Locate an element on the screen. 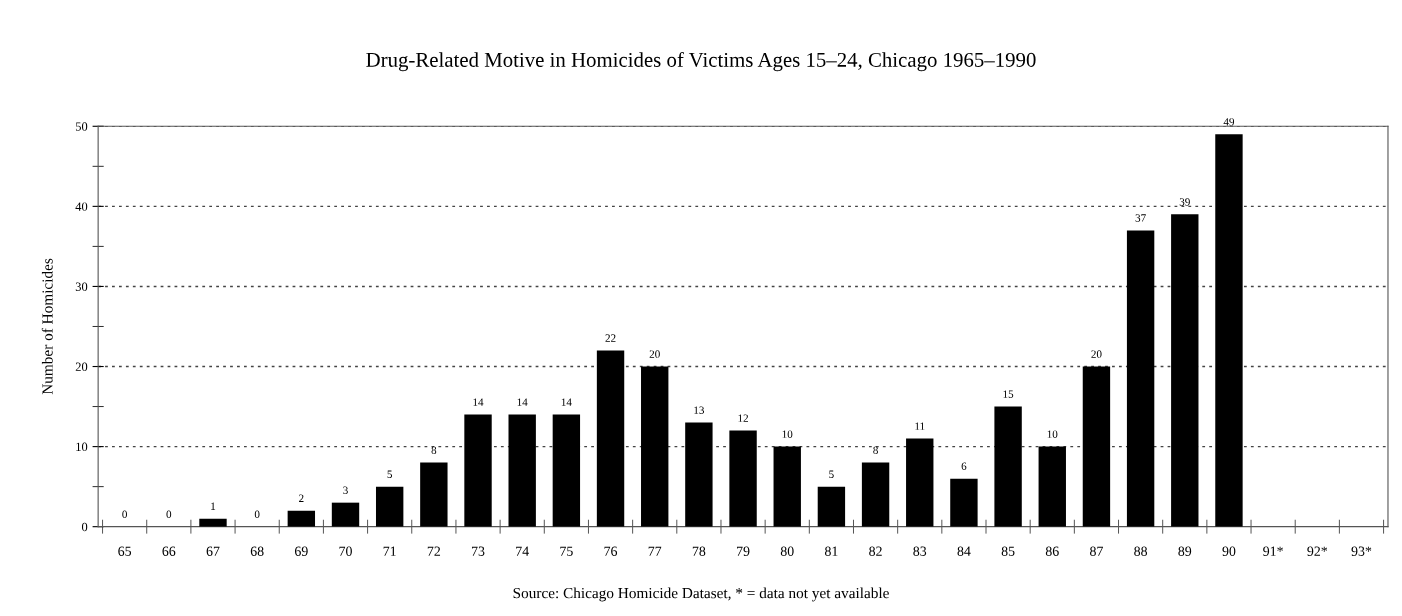 This screenshot has width=1402, height=616. data-label: 15 is located at coordinates (1008, 394).